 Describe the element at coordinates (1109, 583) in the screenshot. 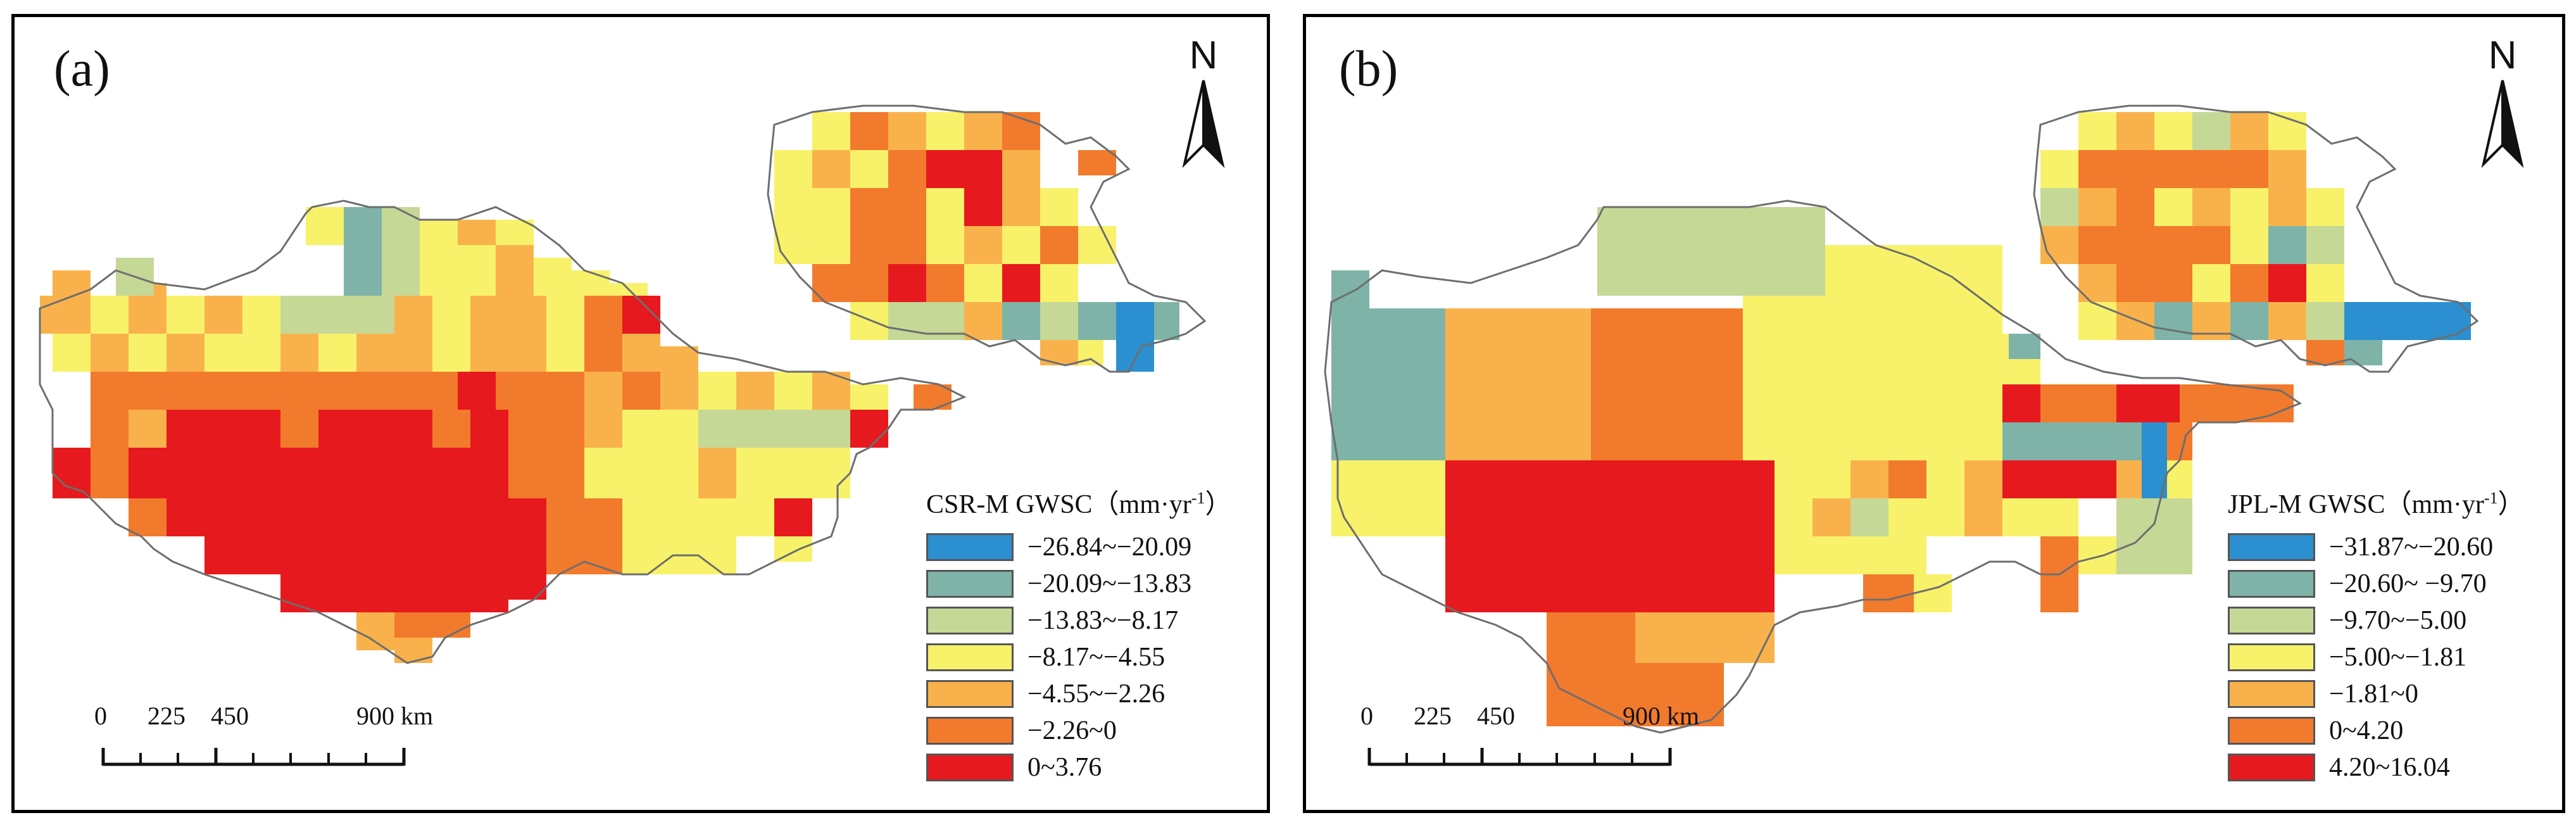

I see `legend-label: −20.09~−13.83` at that location.